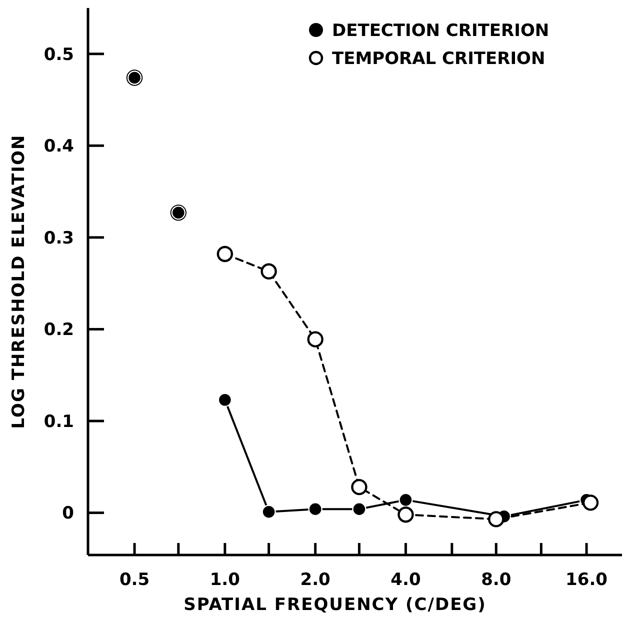 The height and width of the screenshot is (624, 626). I want to click on y-tick-label: 0.4, so click(59, 146).